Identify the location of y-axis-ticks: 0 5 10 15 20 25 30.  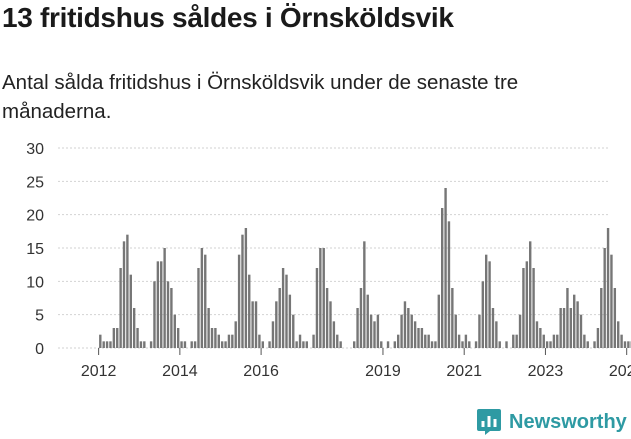
(35, 249).